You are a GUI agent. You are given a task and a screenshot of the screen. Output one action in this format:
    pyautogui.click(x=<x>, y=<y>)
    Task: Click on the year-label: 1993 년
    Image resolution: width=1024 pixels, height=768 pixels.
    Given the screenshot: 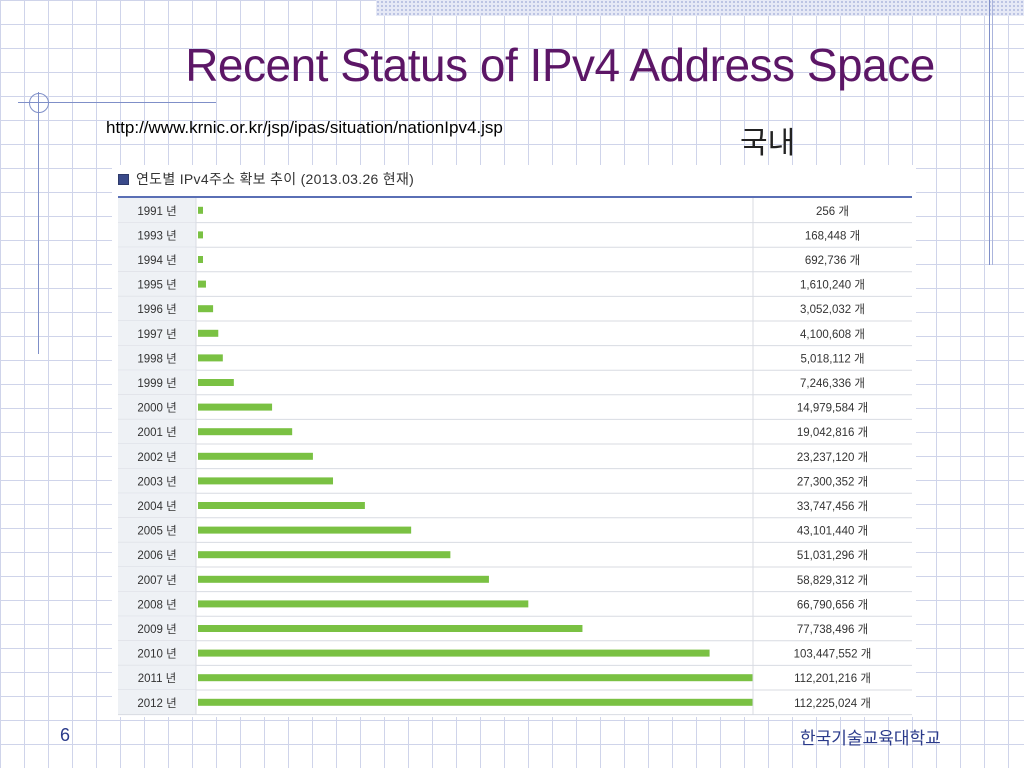 What is the action you would take?
    pyautogui.click(x=156, y=235)
    